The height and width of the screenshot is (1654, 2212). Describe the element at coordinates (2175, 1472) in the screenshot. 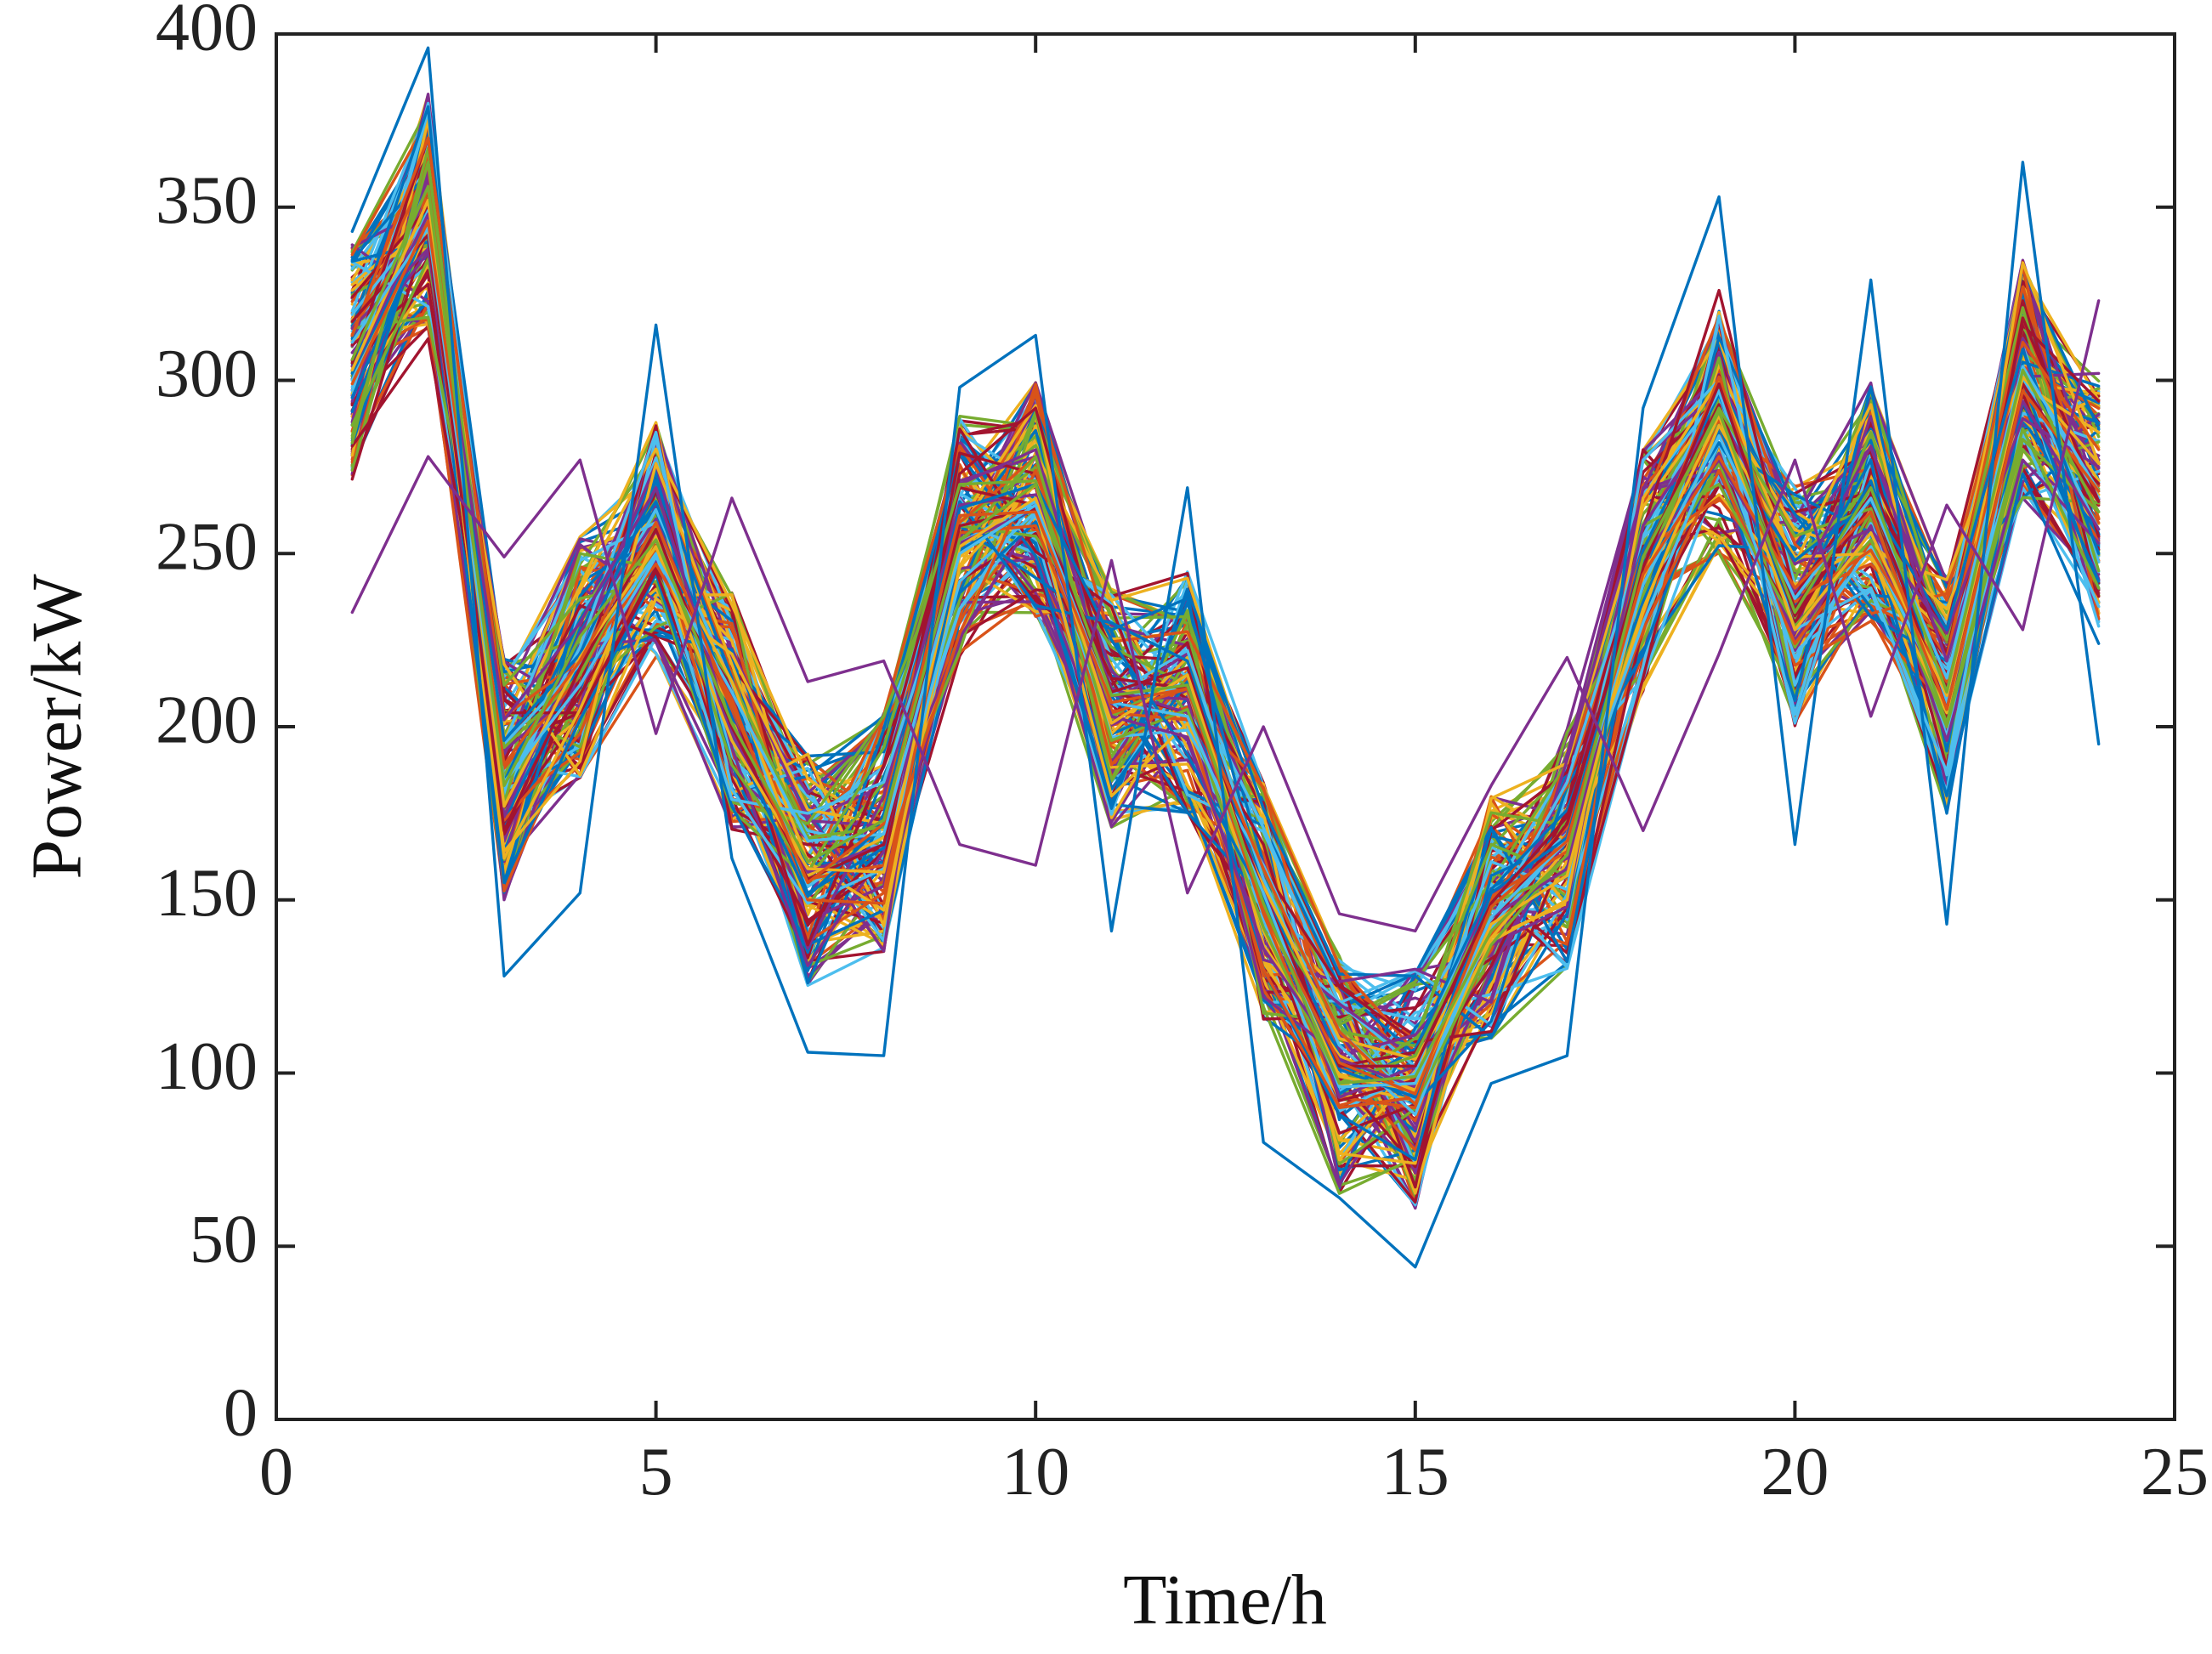

I see `x-tick-label: 25` at that location.